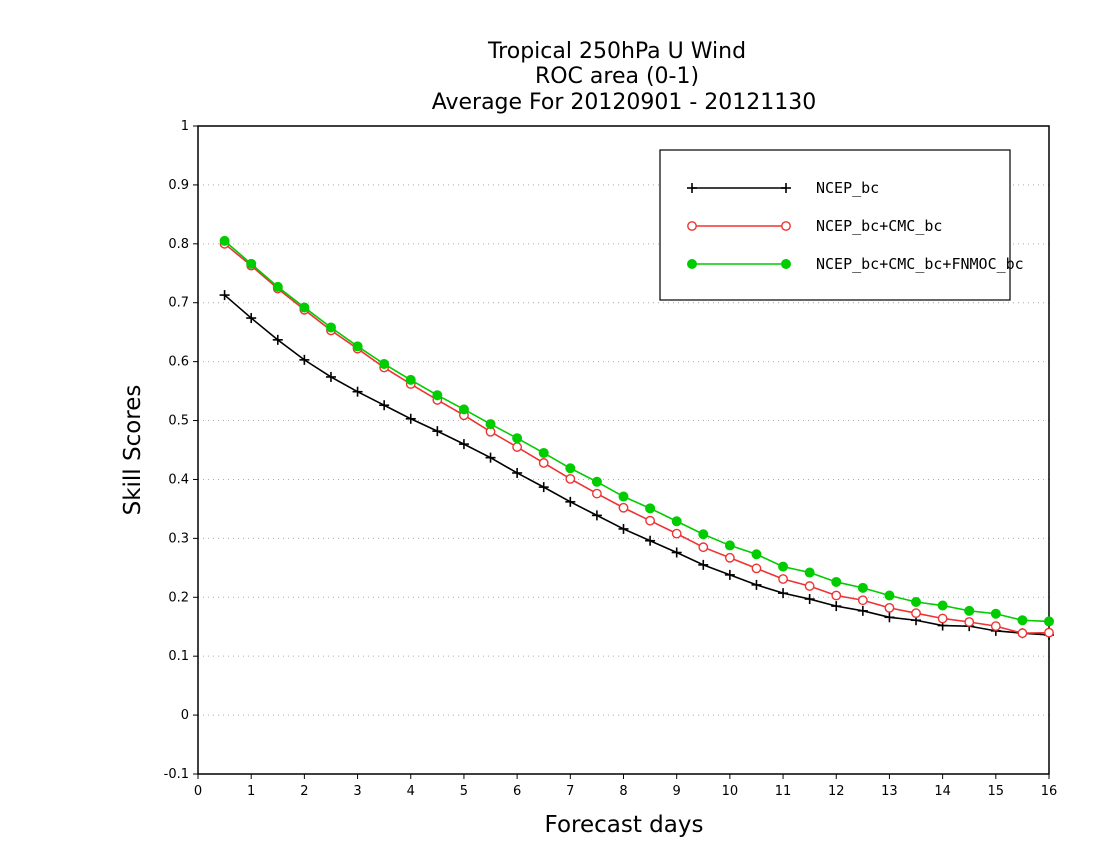  Describe the element at coordinates (677, 791) in the screenshot. I see `x-tick-label: 9` at that location.